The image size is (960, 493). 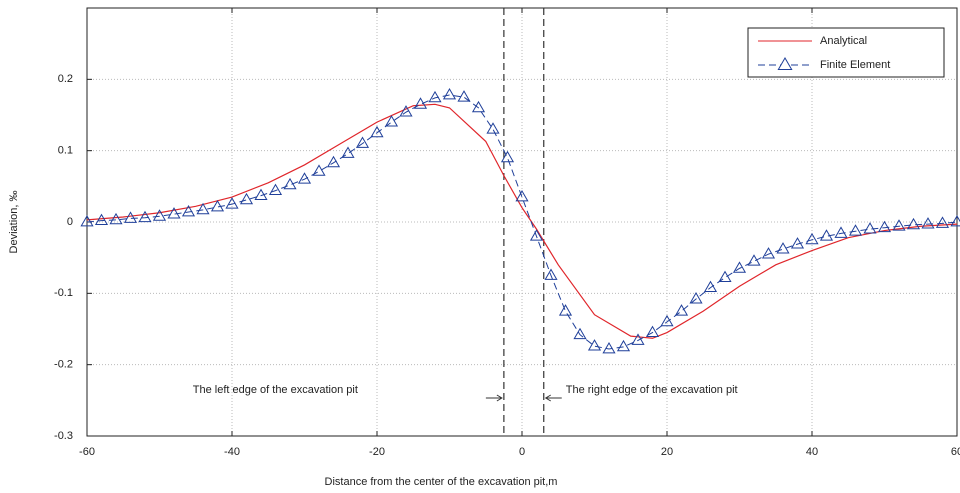 I want to click on y-tick-label: 0.2, so click(x=65, y=79).